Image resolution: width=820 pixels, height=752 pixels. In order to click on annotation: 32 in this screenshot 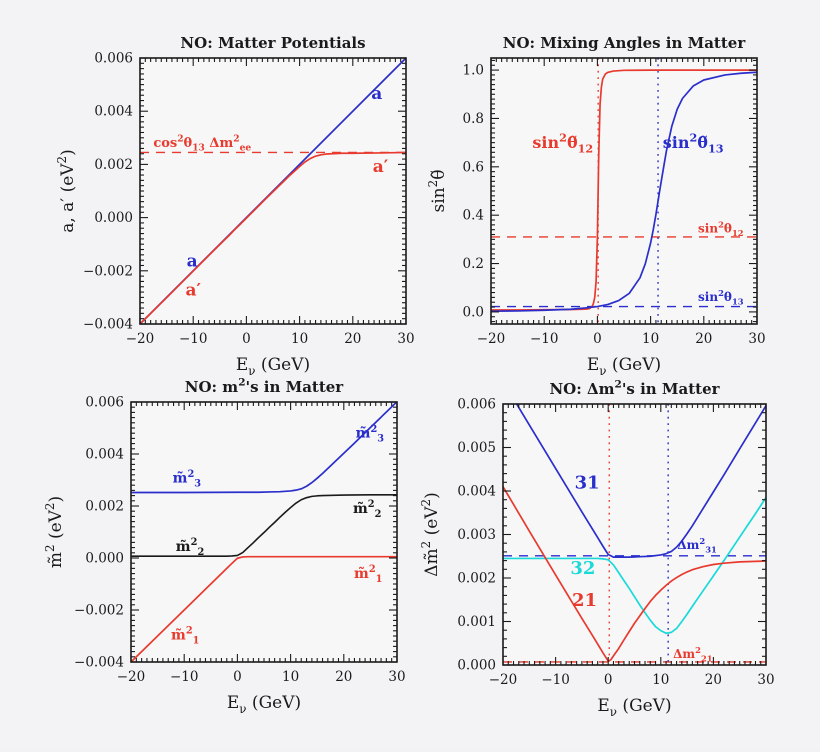, I will do `click(582, 568)`.